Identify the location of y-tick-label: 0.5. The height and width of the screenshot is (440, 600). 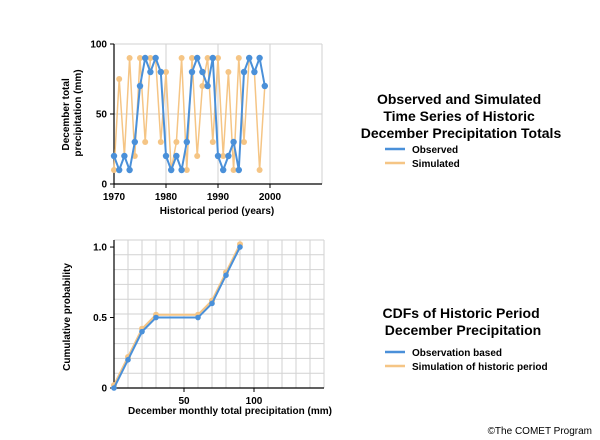
(100, 318).